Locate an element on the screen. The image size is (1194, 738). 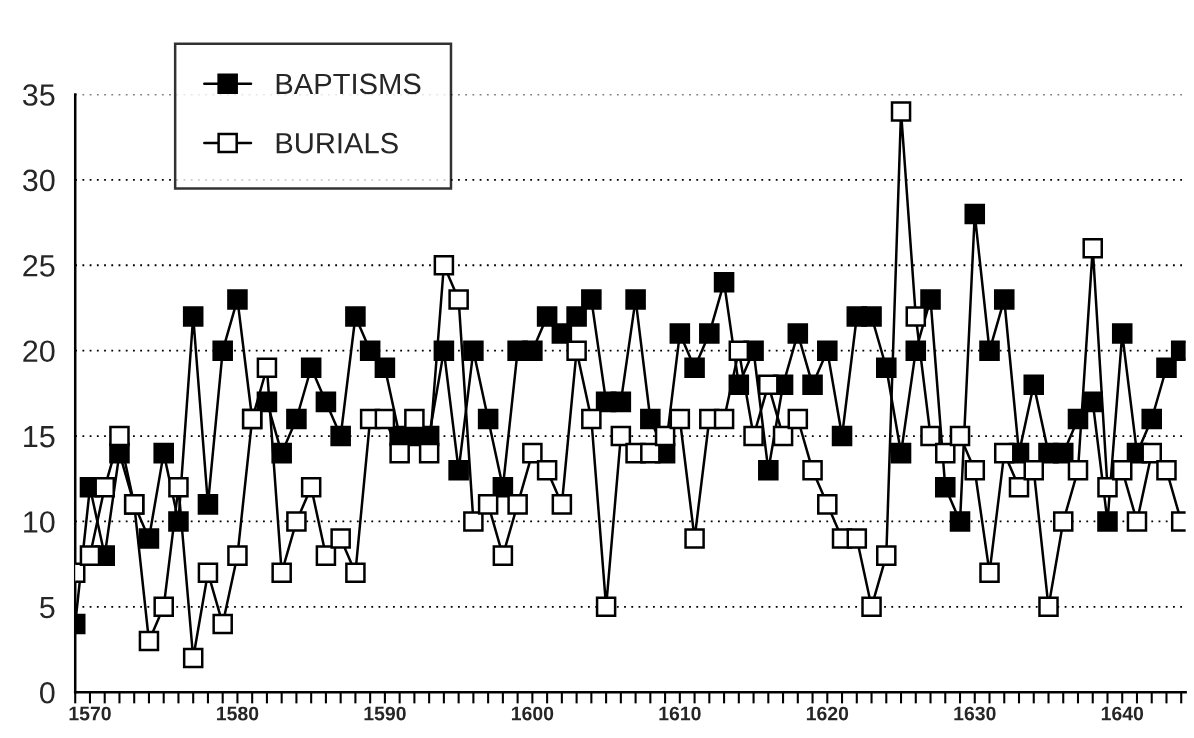
y-tick-label: 5 is located at coordinates (47, 607).